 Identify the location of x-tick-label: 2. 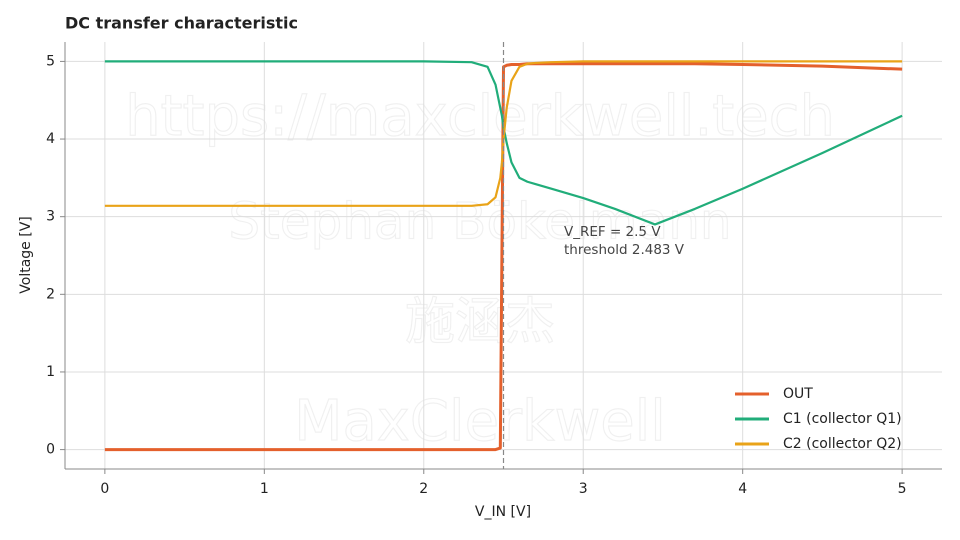
(423, 489).